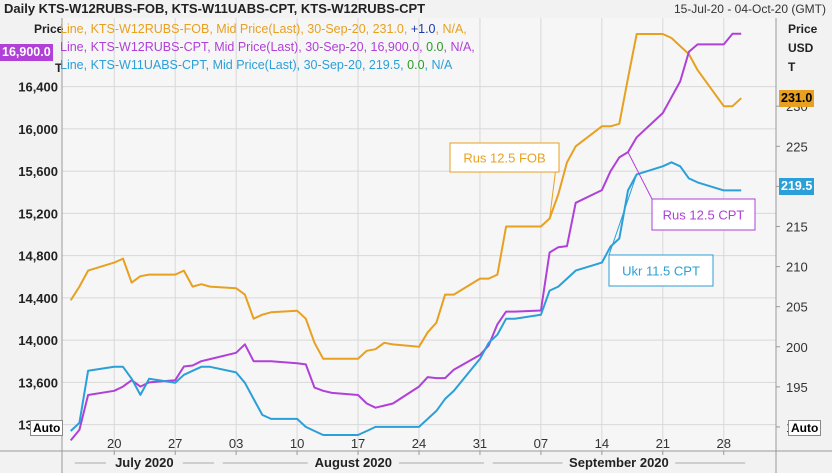  What do you see at coordinates (480, 443) in the screenshot?
I see `x-tick-label: 31` at bounding box center [480, 443].